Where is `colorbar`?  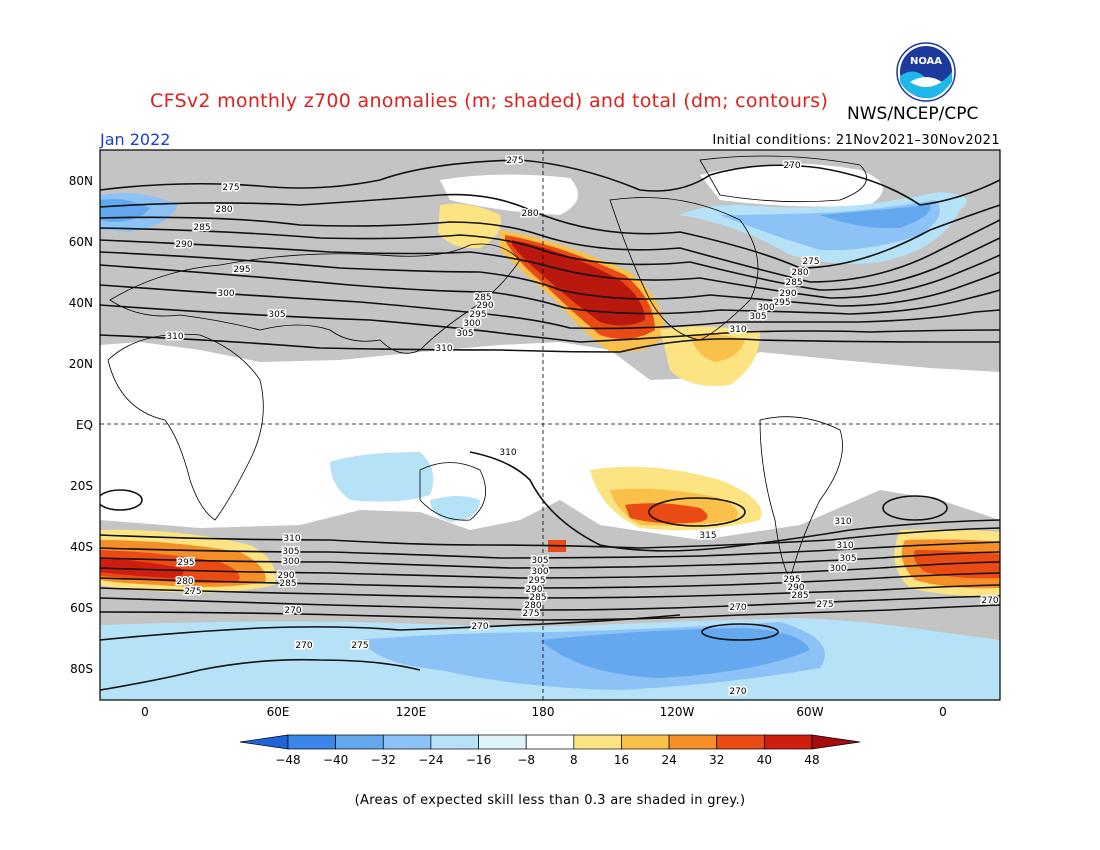 colorbar is located at coordinates (550, 742).